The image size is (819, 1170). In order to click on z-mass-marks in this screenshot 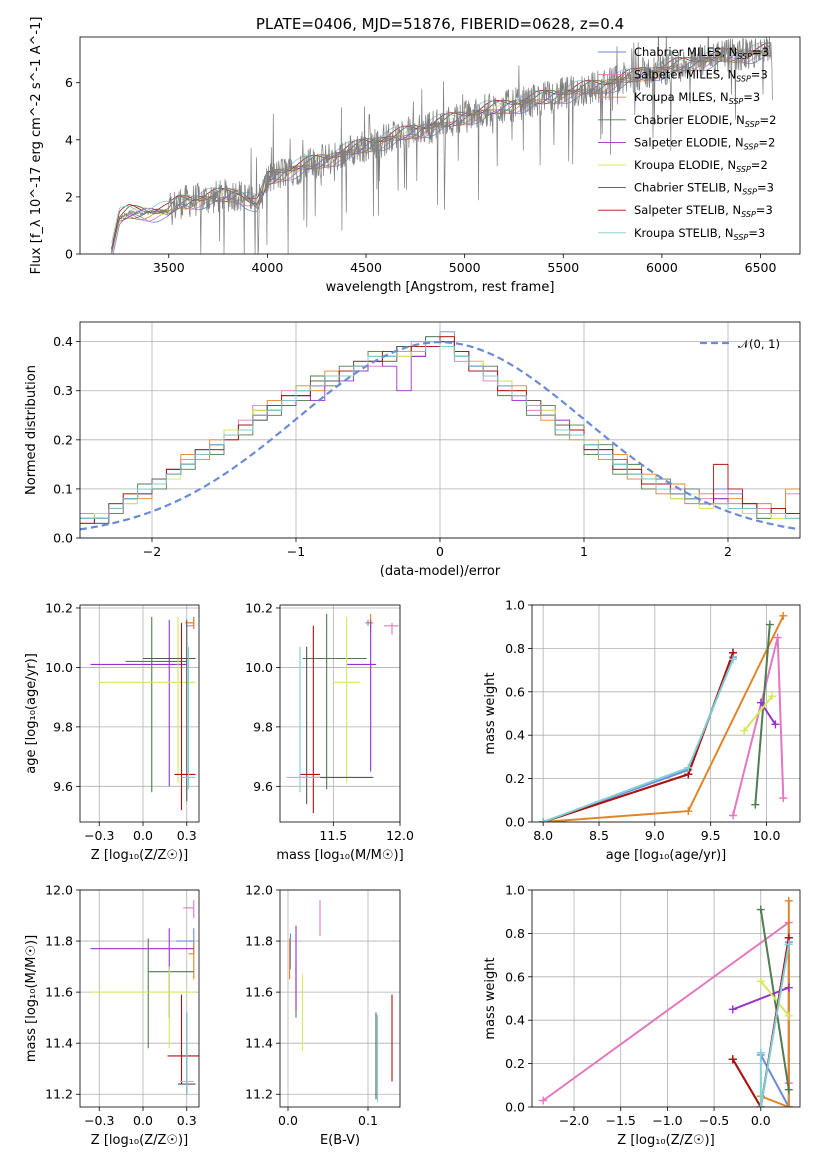, I will do `click(144, 997)`.